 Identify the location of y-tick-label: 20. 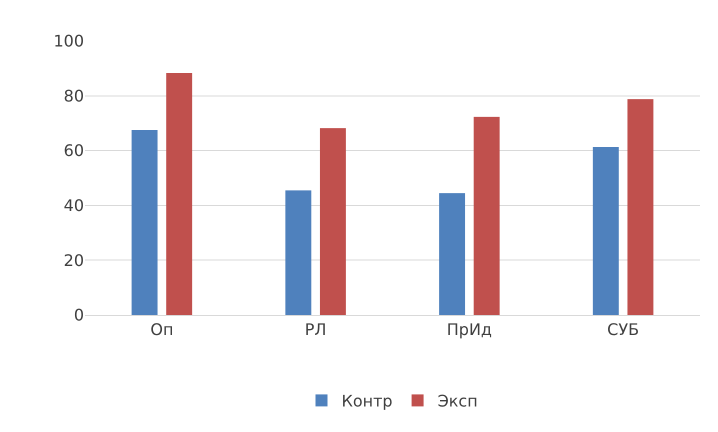
(74, 260).